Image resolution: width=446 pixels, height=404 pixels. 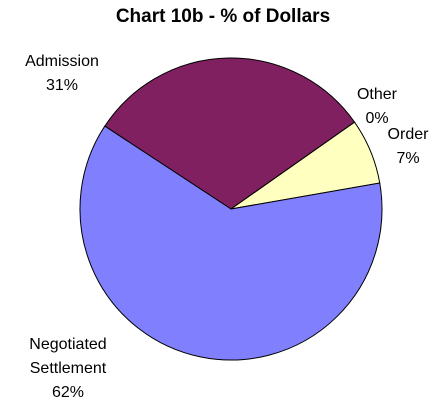 I want to click on slice-label: Negotiated Settlement 62%, so click(x=68, y=368).